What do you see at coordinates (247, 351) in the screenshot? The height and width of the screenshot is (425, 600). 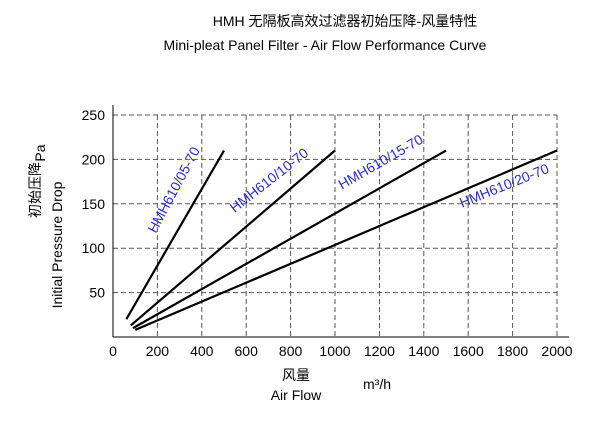 I see `x-tick-label: 600` at bounding box center [247, 351].